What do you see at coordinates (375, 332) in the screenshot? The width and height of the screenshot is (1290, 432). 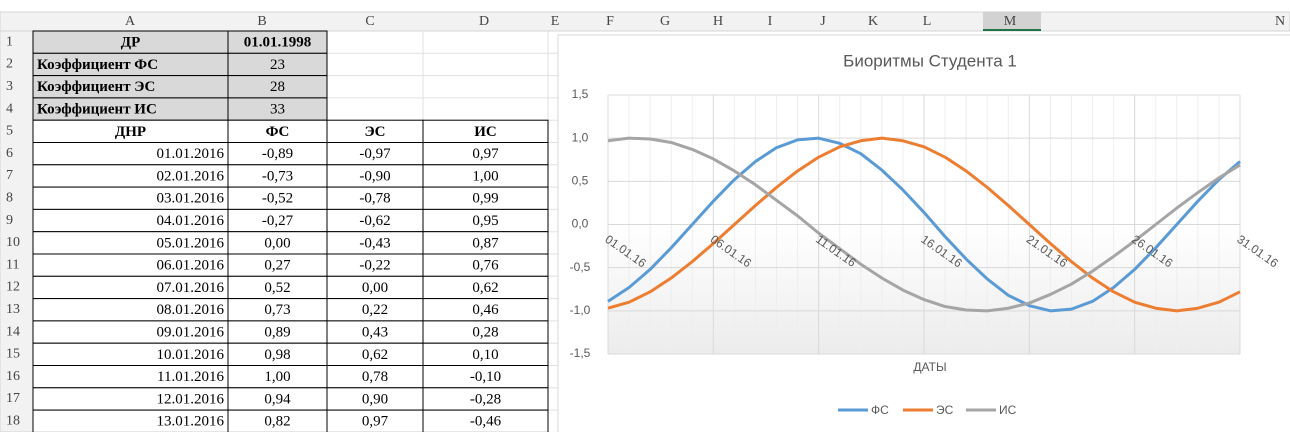 I see `cell-text: 0,43` at bounding box center [375, 332].